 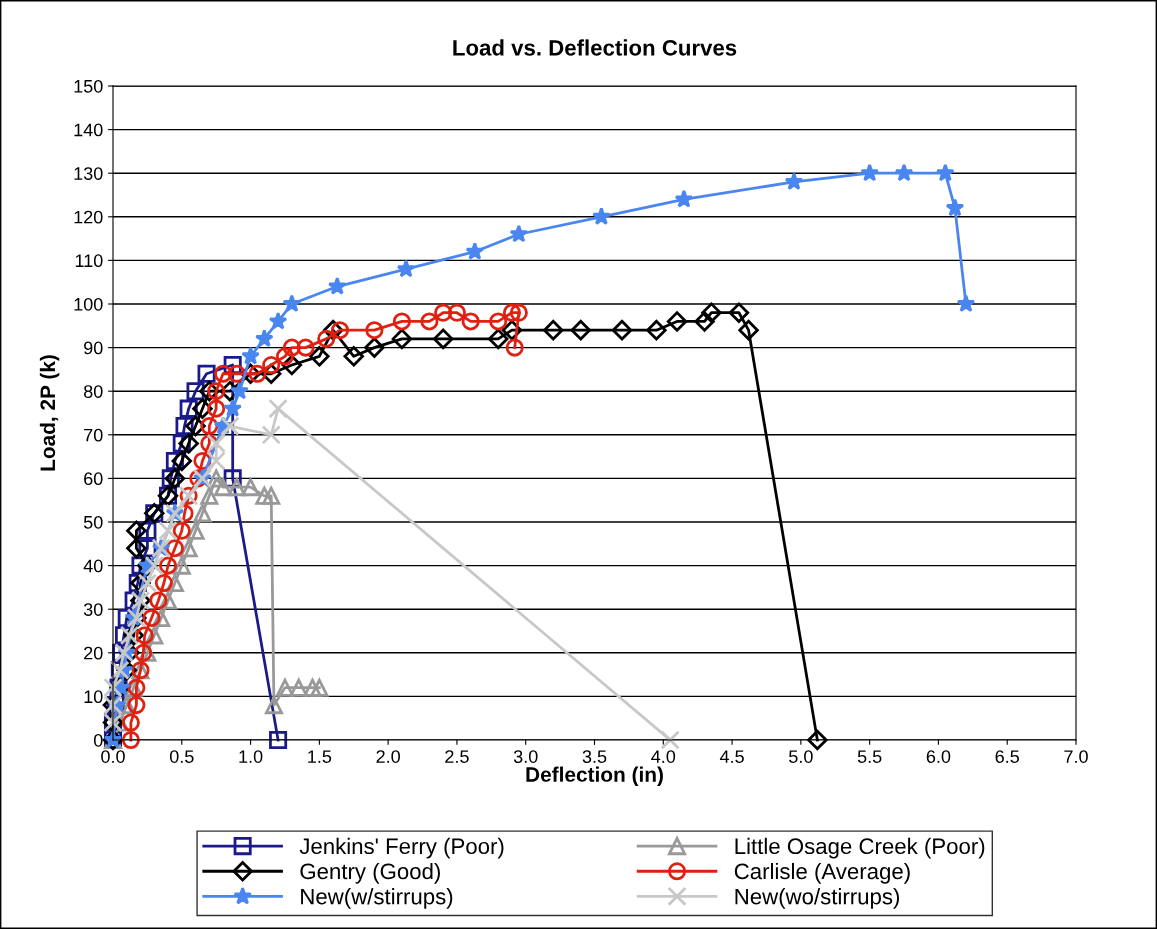 I want to click on y-tick-label: 70, so click(x=93, y=435).